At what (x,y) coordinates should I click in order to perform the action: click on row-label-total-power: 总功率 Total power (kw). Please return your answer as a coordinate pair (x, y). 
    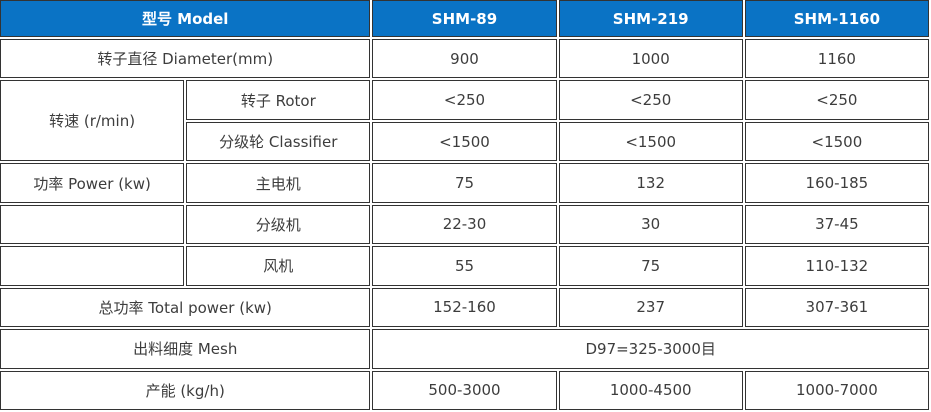
    Looking at the image, I should click on (185, 307).